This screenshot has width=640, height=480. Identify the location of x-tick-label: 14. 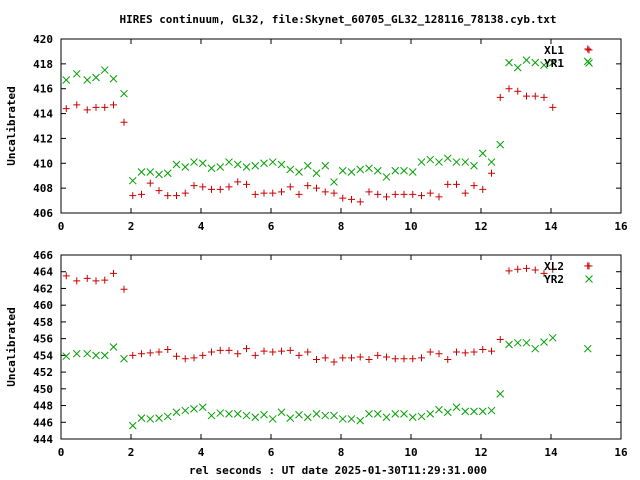
(551, 452).